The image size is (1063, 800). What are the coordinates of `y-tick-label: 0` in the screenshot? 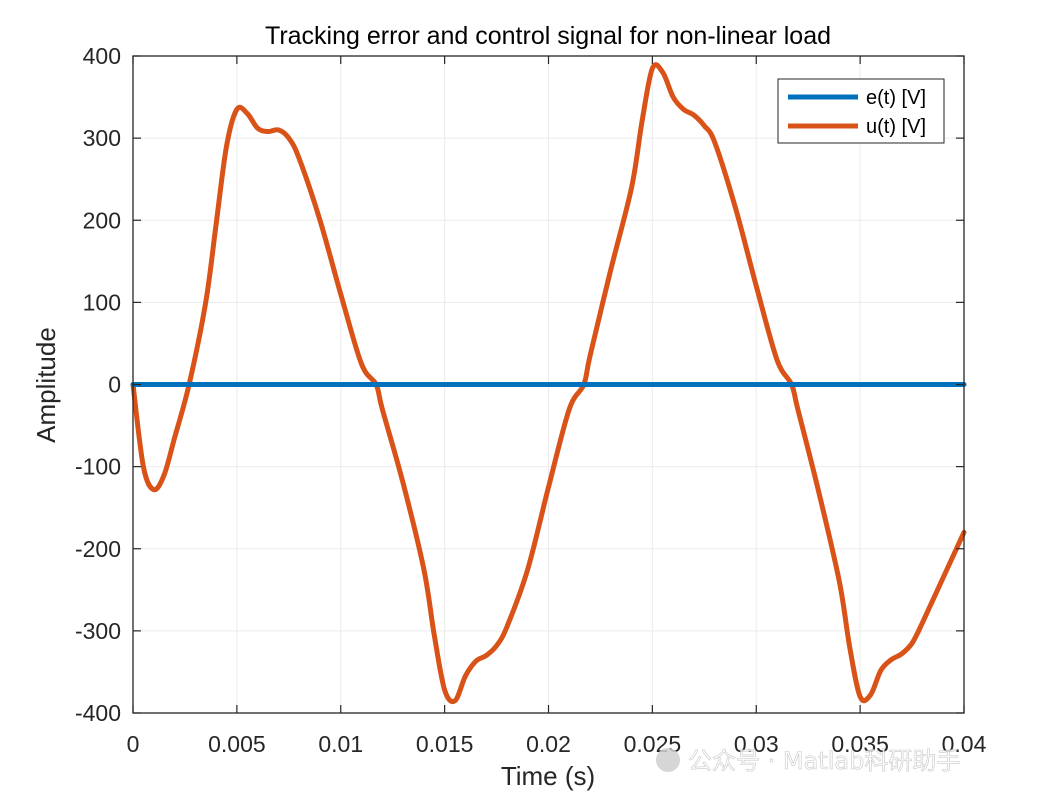 It's located at (114, 385).